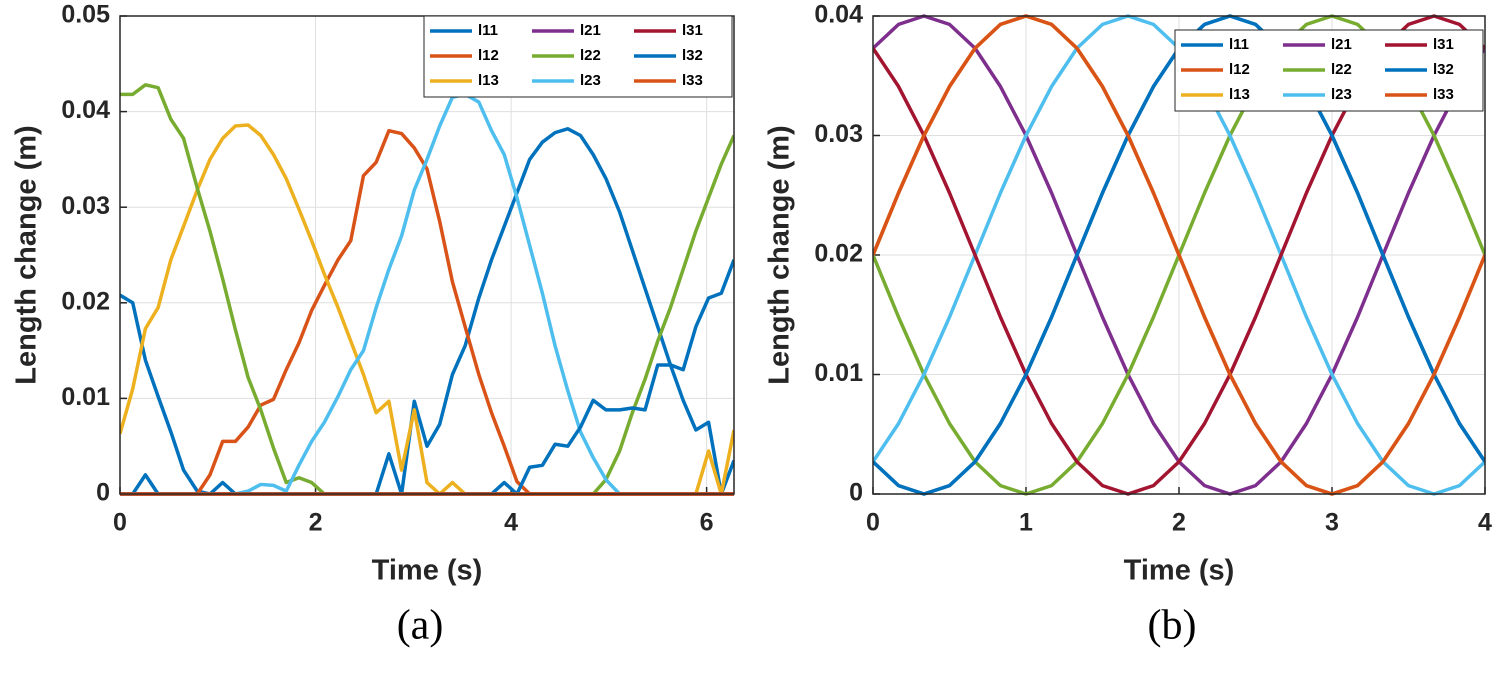 The height and width of the screenshot is (681, 1501). Describe the element at coordinates (85, 15) in the screenshot. I see `y-tick-label: 0.05` at that location.